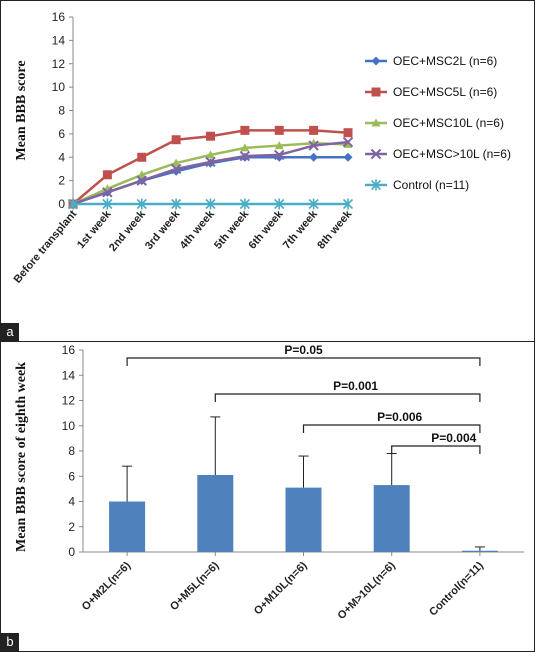  I want to click on legend-item: OEC+MSC10L (n=6), so click(434, 123).